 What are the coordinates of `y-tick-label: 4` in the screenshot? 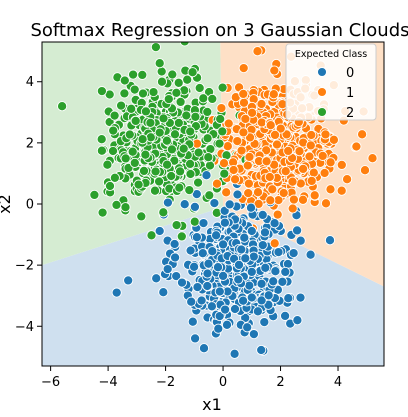 It's located at (30, 82).